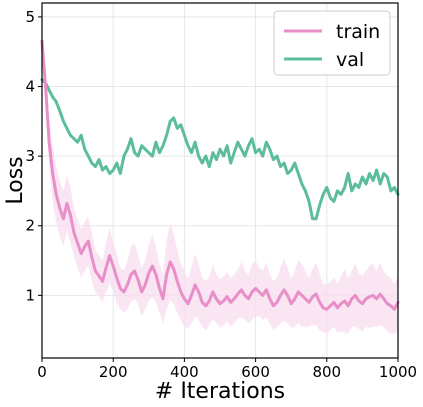 The image size is (423, 407). I want to click on y-tick-label: 2, so click(30, 226).